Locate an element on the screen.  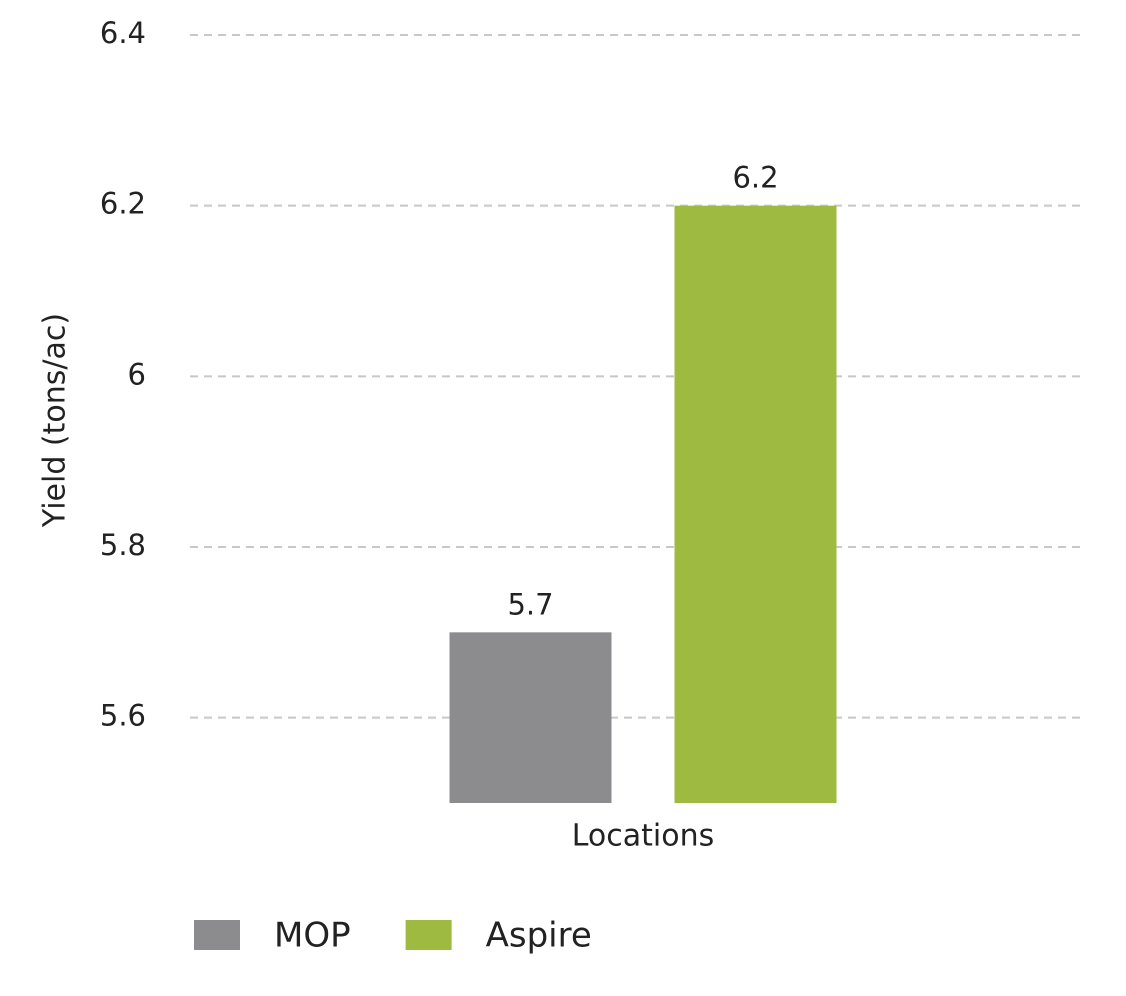
y-axis-title: Yield (tons/ac) is located at coordinates (55, 420).